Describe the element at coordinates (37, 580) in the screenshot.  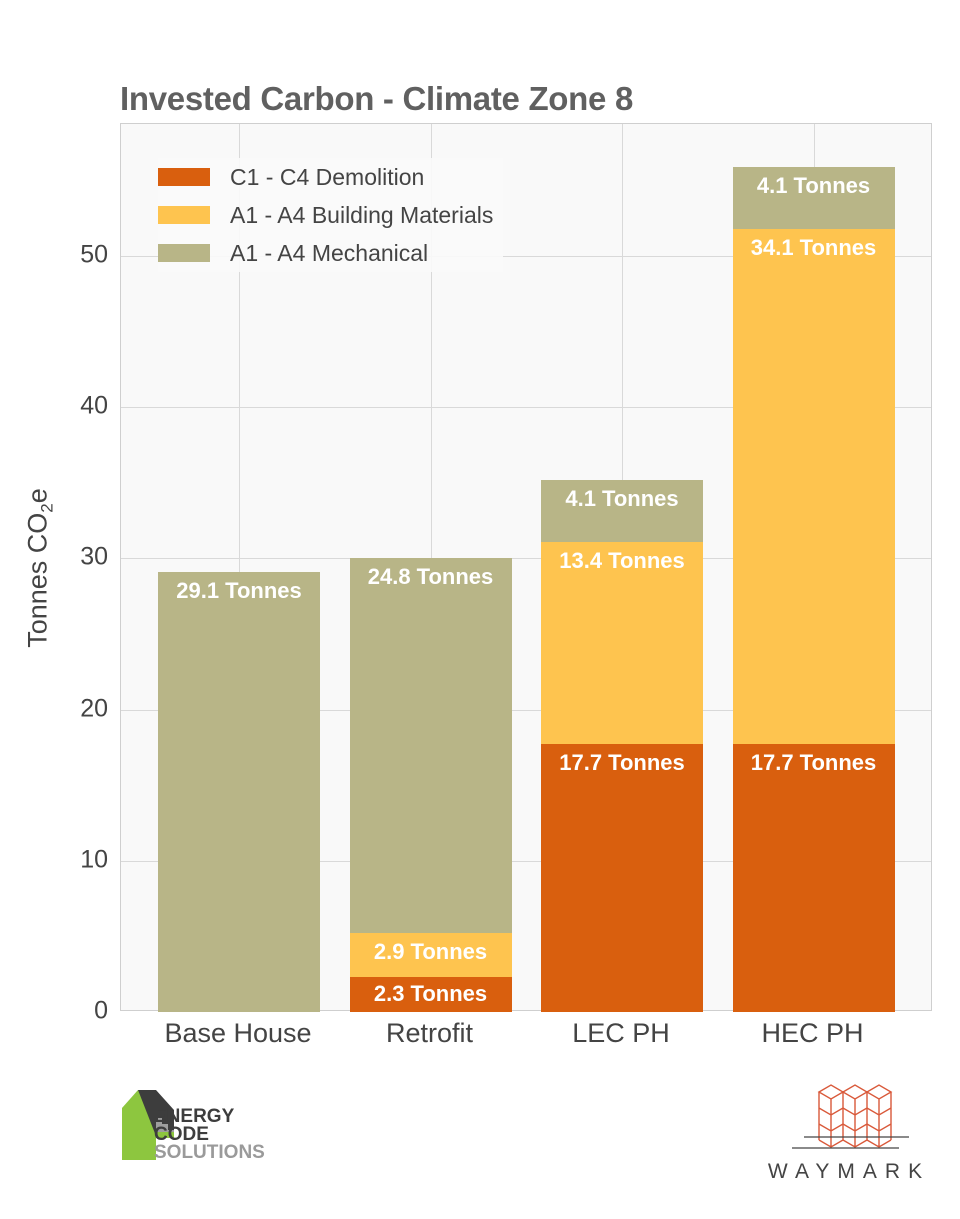
I see `y-axis-label-main: Tonnes CO` at that location.